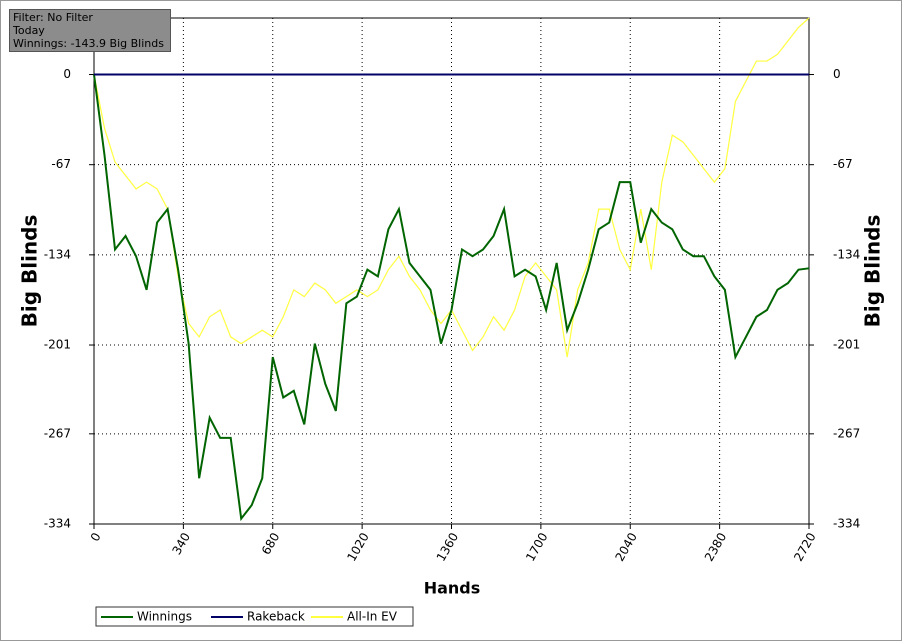 Image resolution: width=902 pixels, height=641 pixels. I want to click on y-tick-label: -67, so click(61, 164).